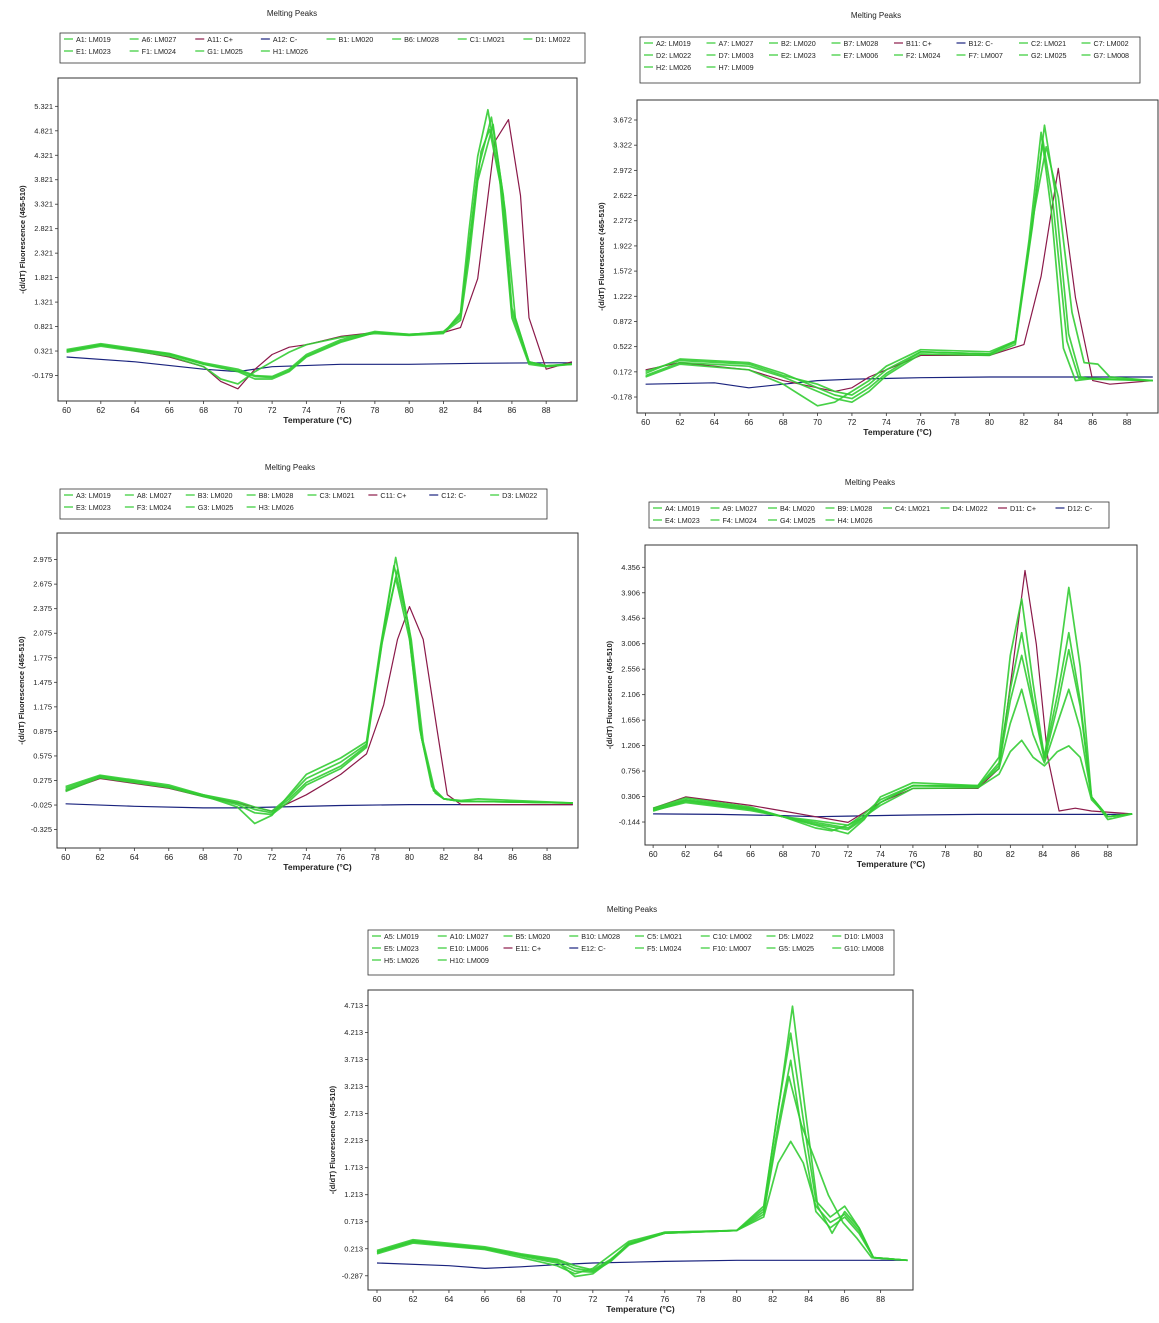 This screenshot has width=1159, height=1323. I want to click on y-tick-label: 1.475, so click(42, 682).